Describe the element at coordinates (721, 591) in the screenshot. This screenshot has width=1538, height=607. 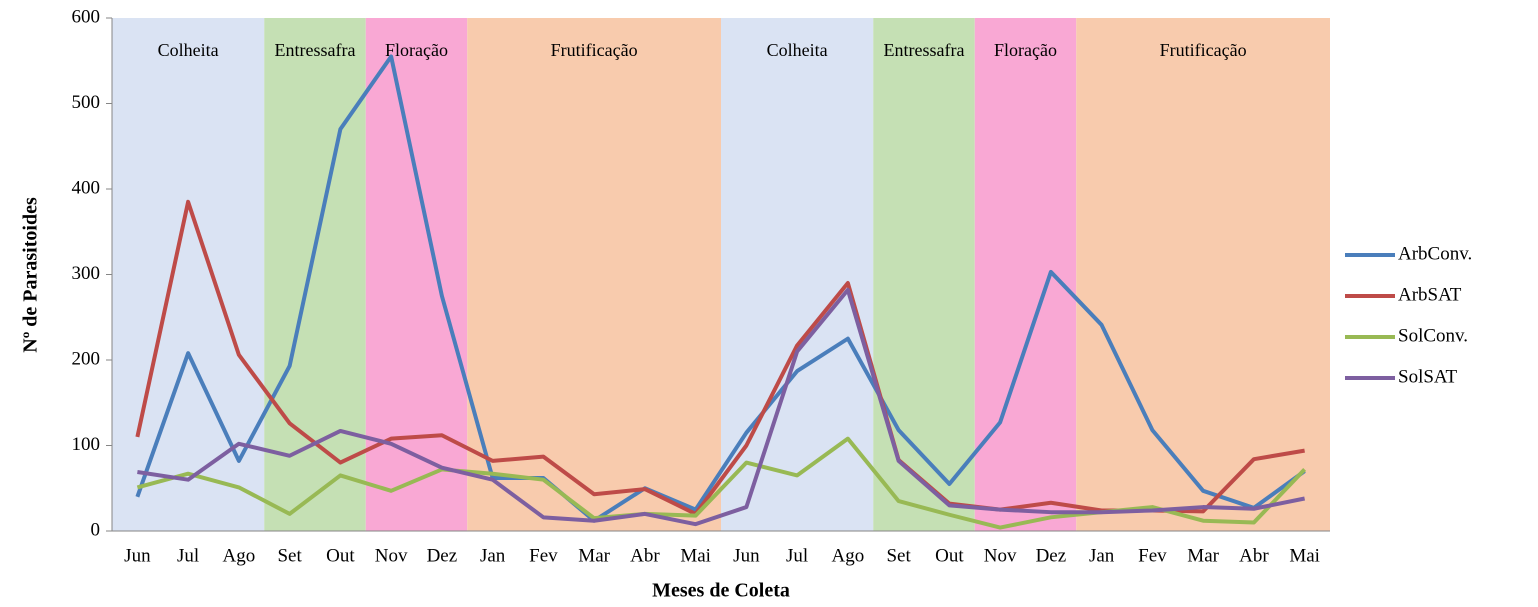
I see `x-axis-title: Meses de Coleta` at that location.